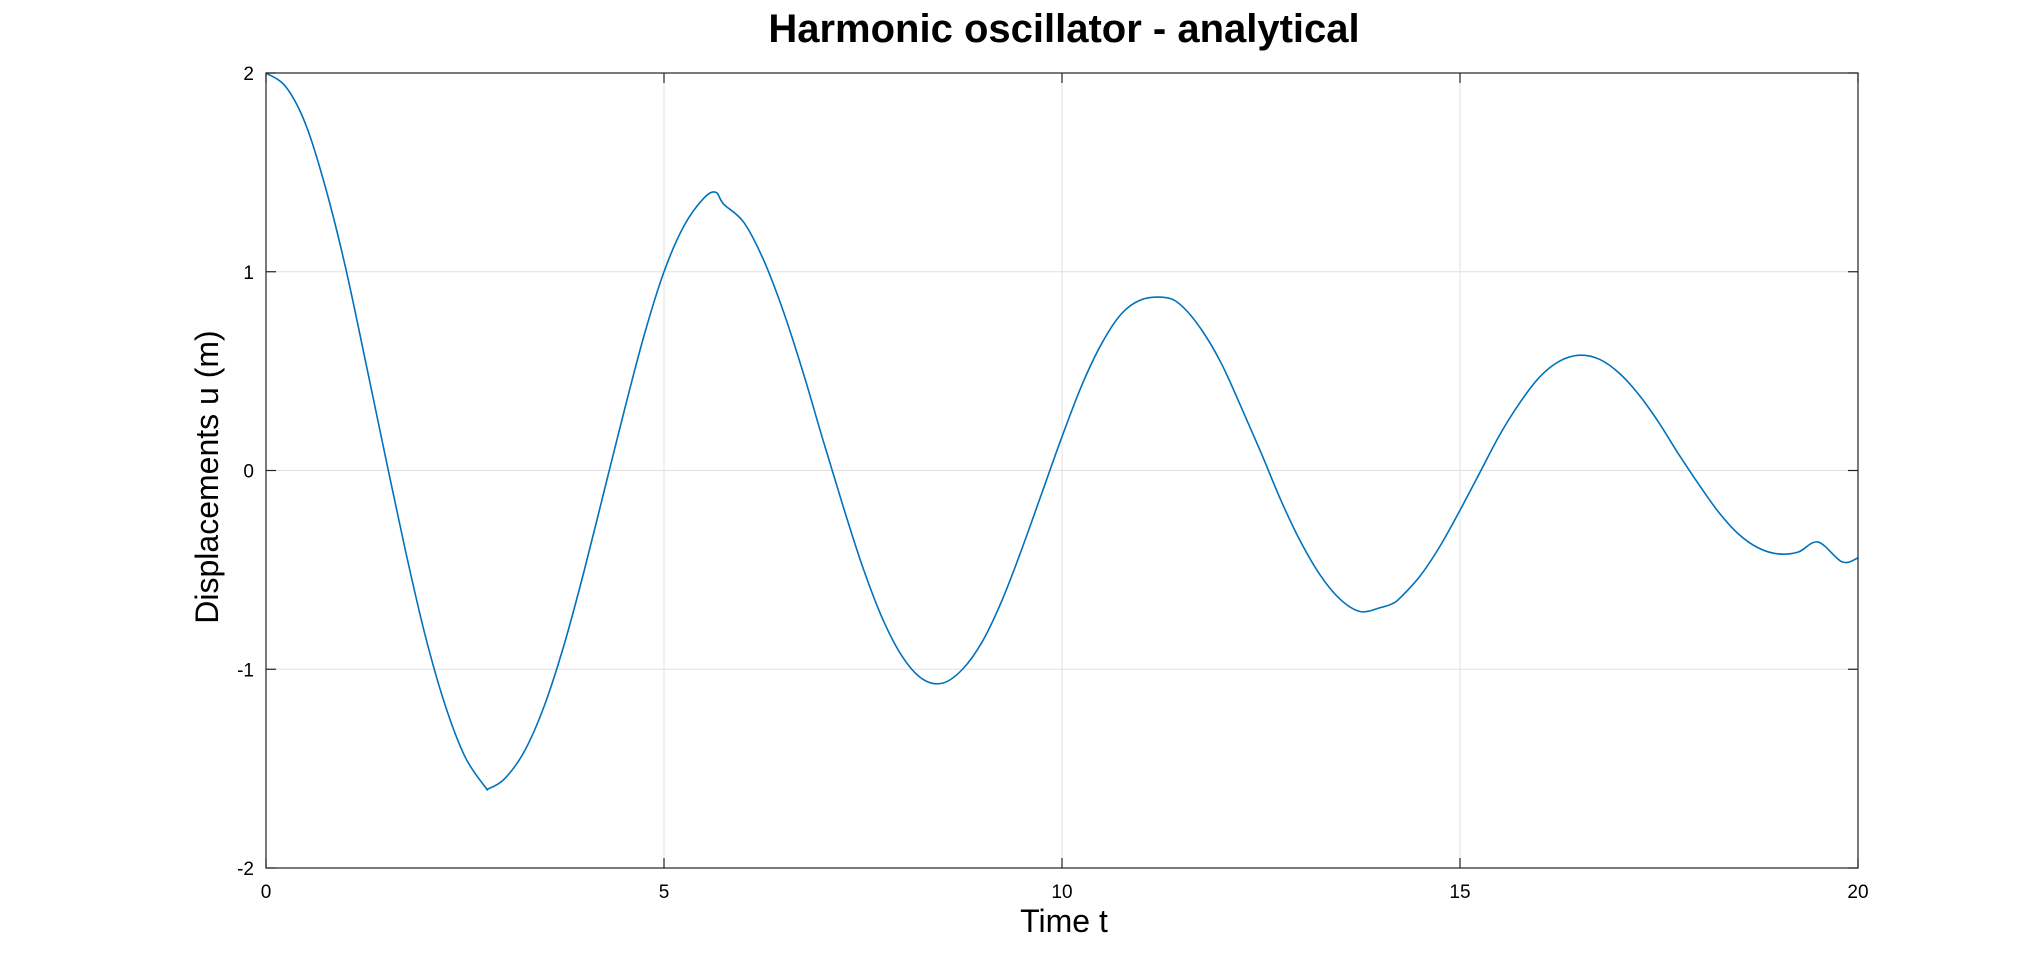 The width and height of the screenshot is (2028, 970). What do you see at coordinates (1061, 892) in the screenshot?
I see `x-tick-label: 10` at bounding box center [1061, 892].